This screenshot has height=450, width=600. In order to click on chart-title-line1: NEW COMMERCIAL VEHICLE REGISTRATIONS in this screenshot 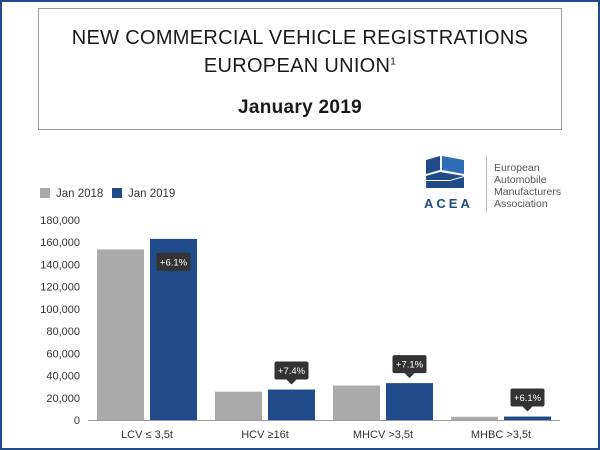, I will do `click(300, 38)`.